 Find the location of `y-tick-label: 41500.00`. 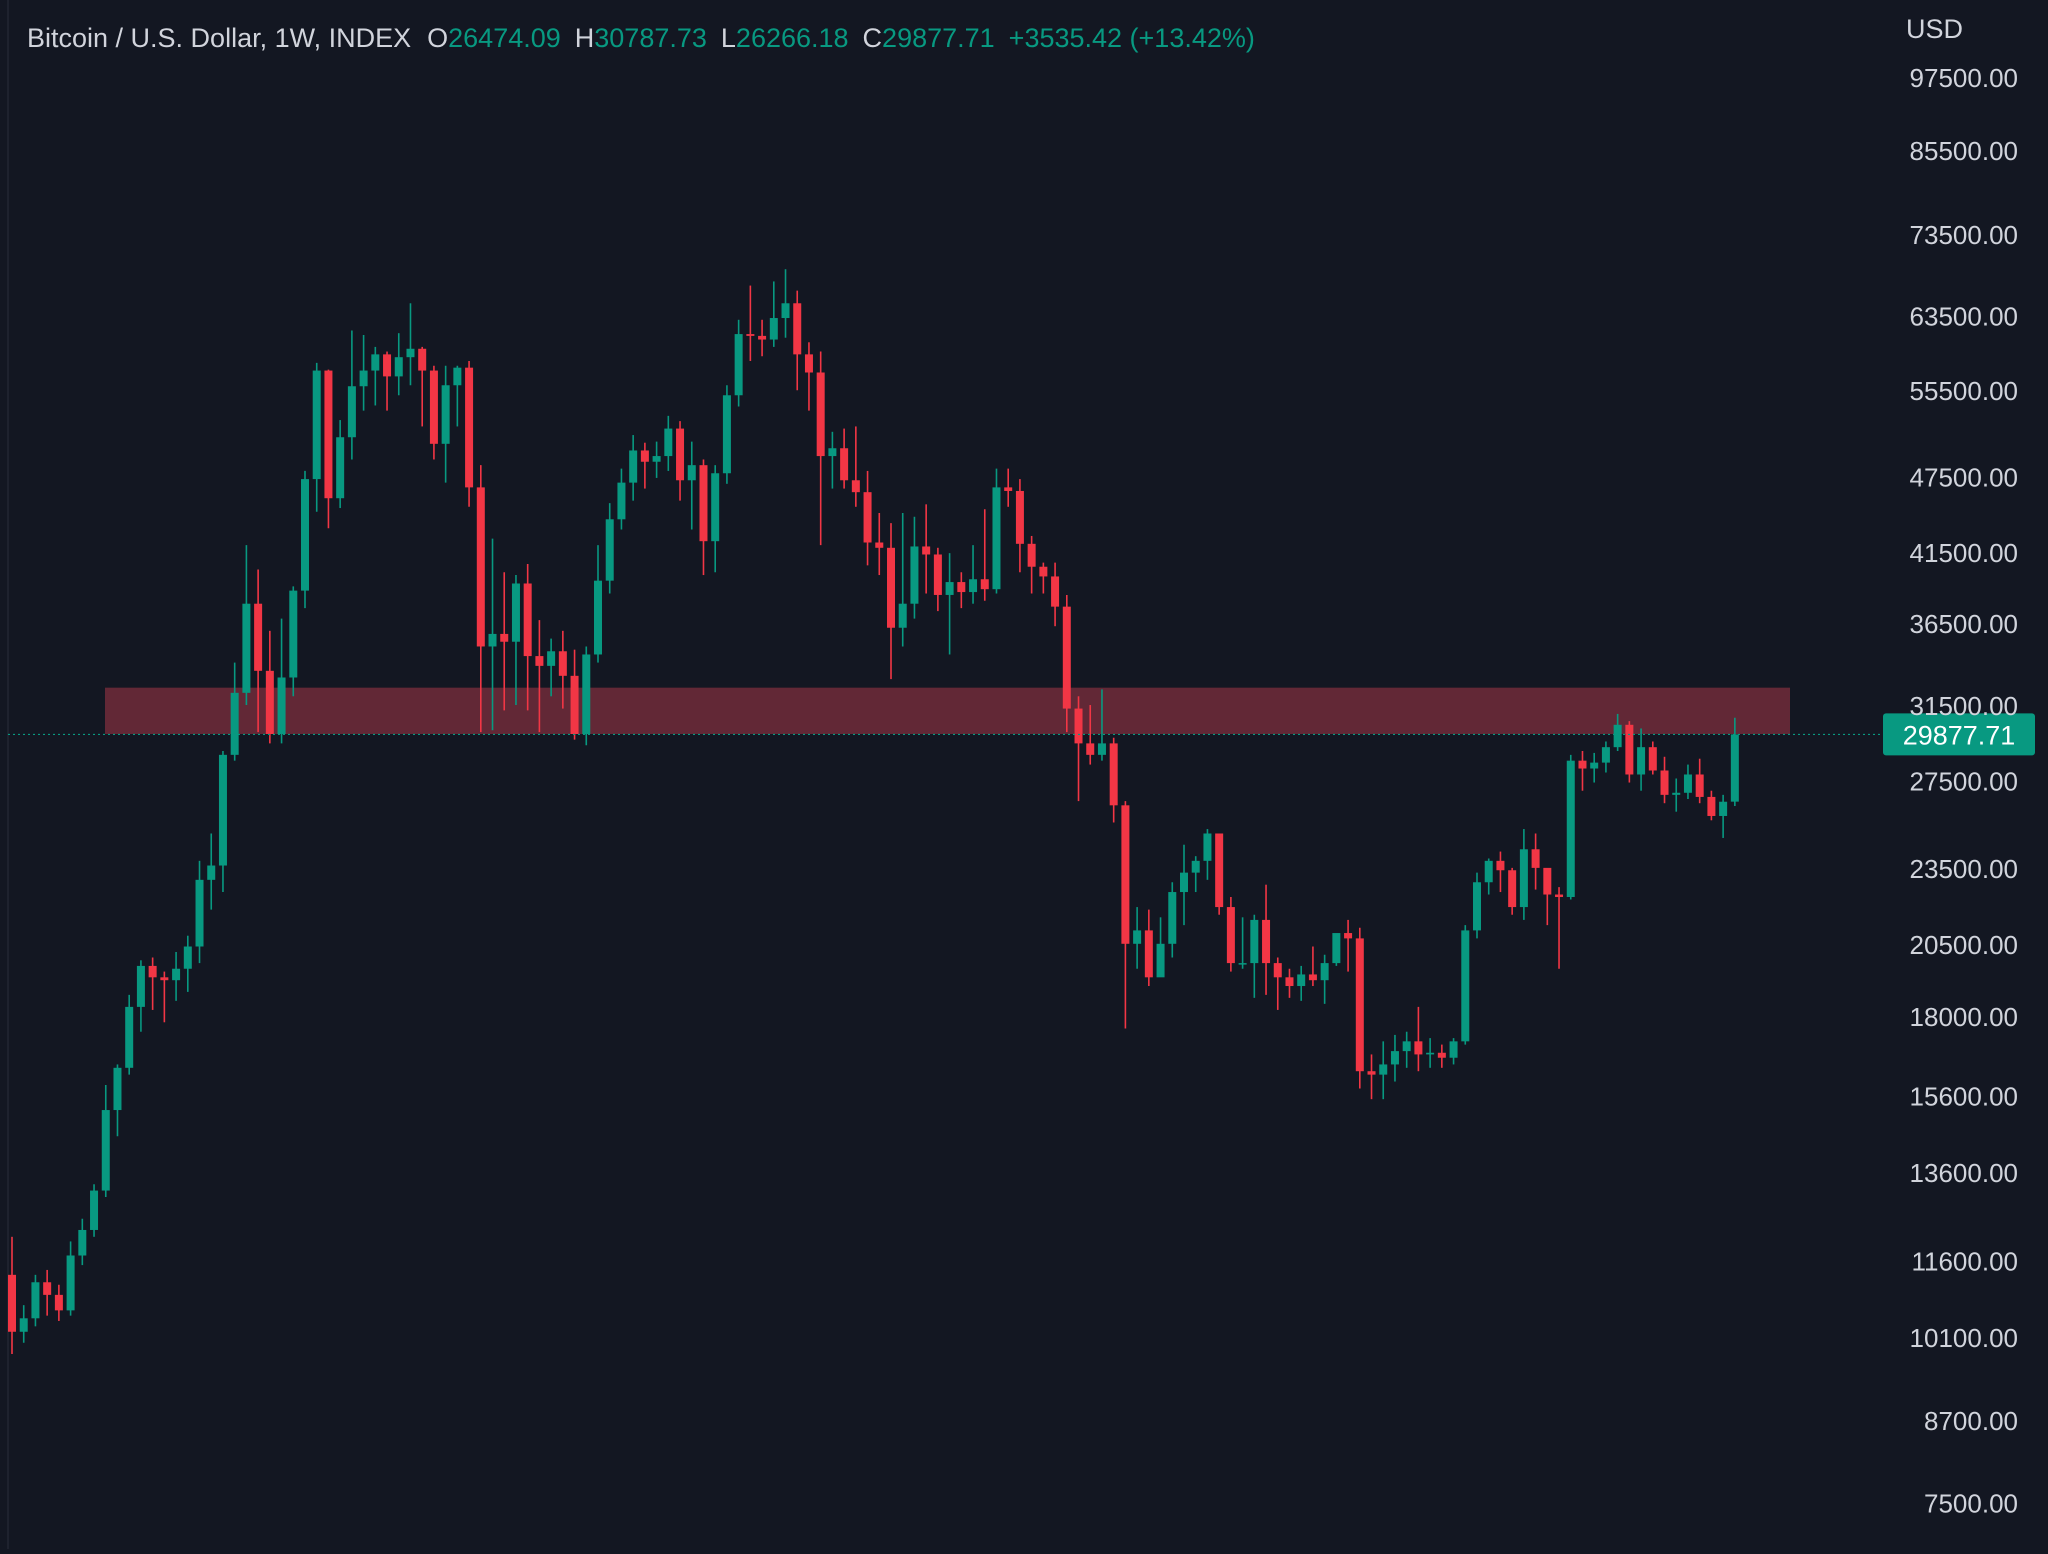

y-tick-label: 41500.00 is located at coordinates (1964, 553).